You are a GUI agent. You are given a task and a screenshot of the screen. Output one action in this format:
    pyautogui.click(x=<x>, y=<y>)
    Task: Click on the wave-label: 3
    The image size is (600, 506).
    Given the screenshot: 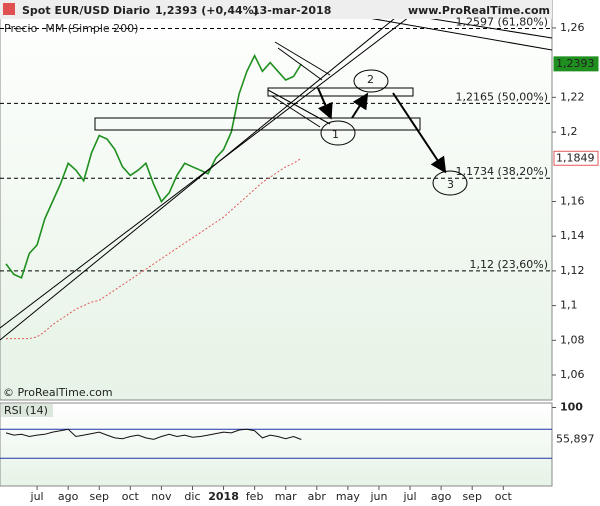 What is the action you would take?
    pyautogui.click(x=450, y=184)
    